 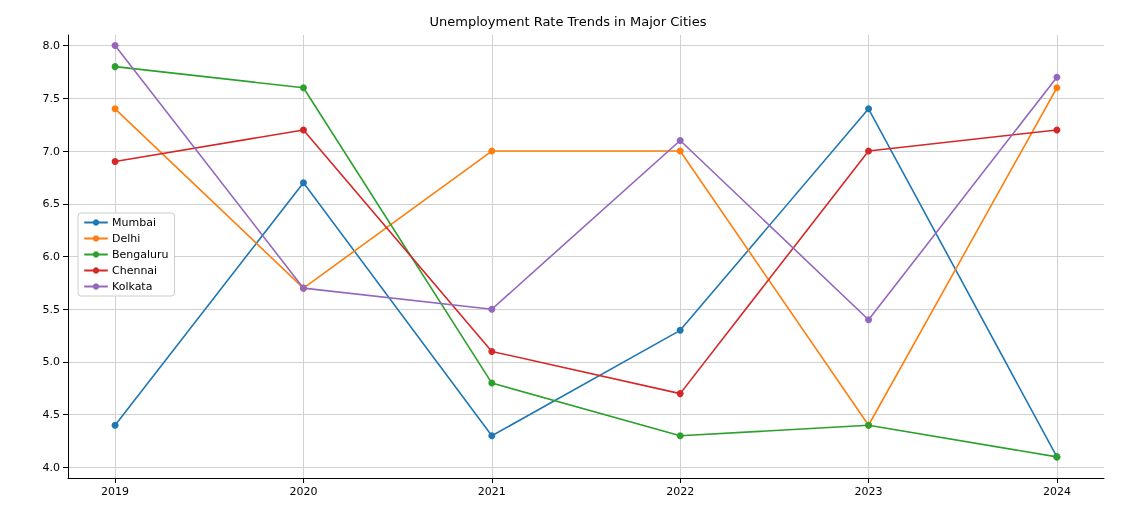 What do you see at coordinates (132, 286) in the screenshot?
I see `legend-label: Kolkata` at bounding box center [132, 286].